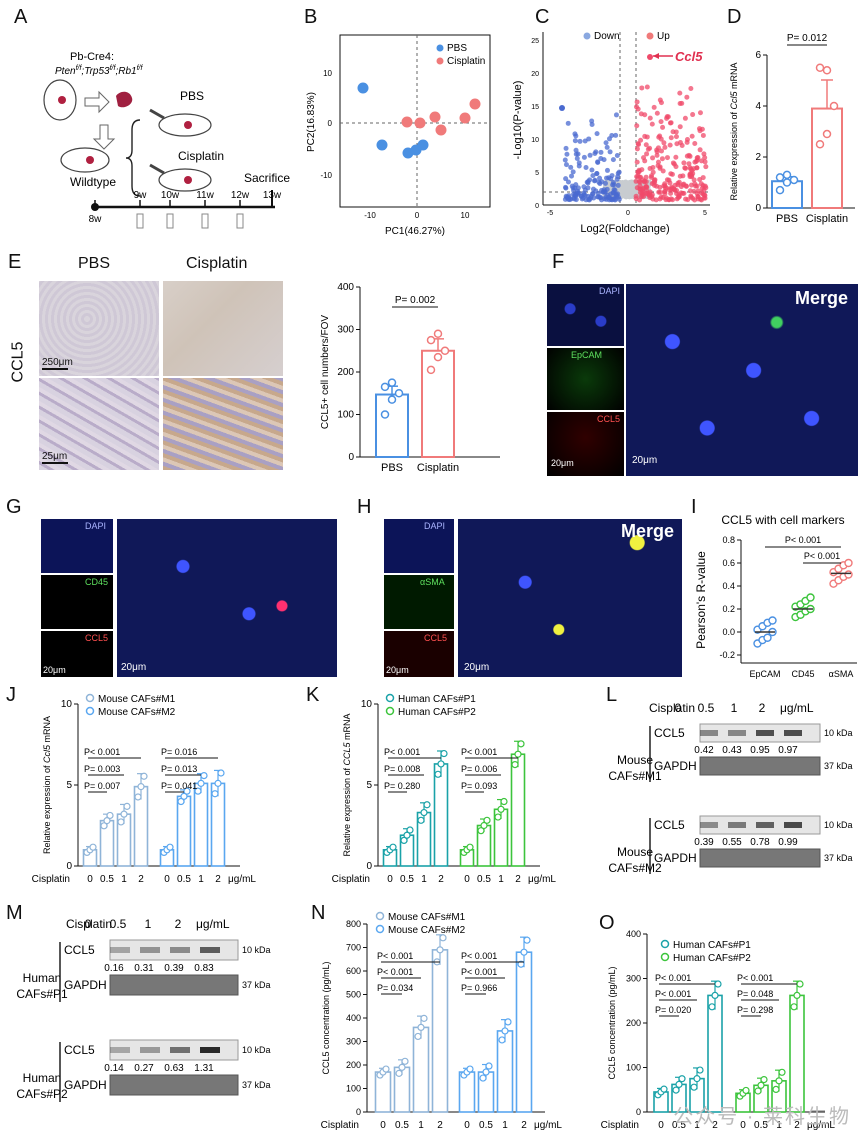 This screenshot has height=1142, width=865. Describe the element at coordinates (419, 546) in the screenshot. I see `if-channel-dapi: DAPI` at that location.